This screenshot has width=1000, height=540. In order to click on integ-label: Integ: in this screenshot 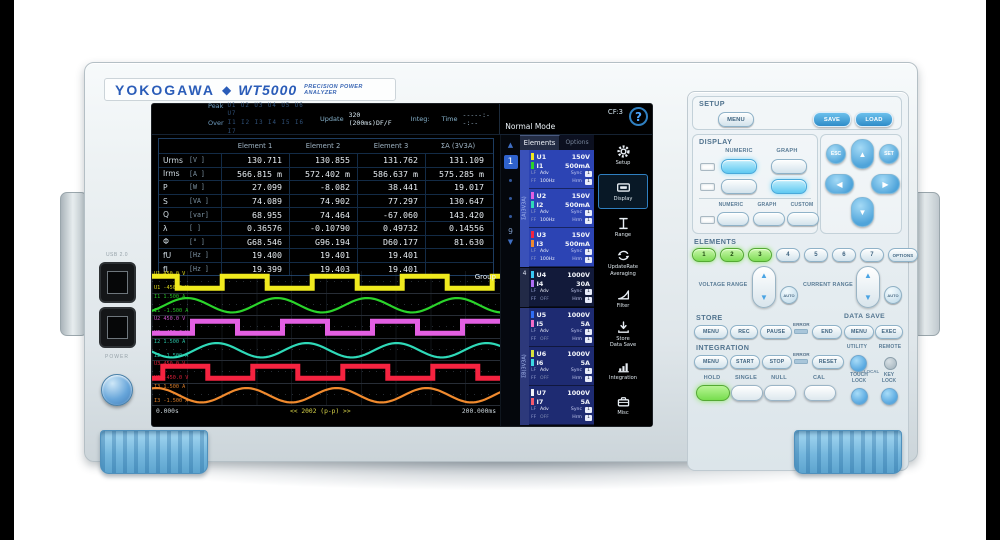, I will do `click(420, 119)`.